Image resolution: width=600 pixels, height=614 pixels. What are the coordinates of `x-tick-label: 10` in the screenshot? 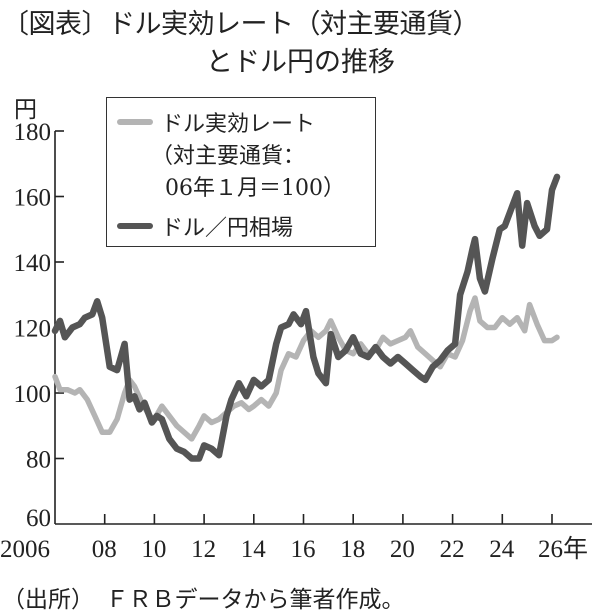 It's located at (153, 549).